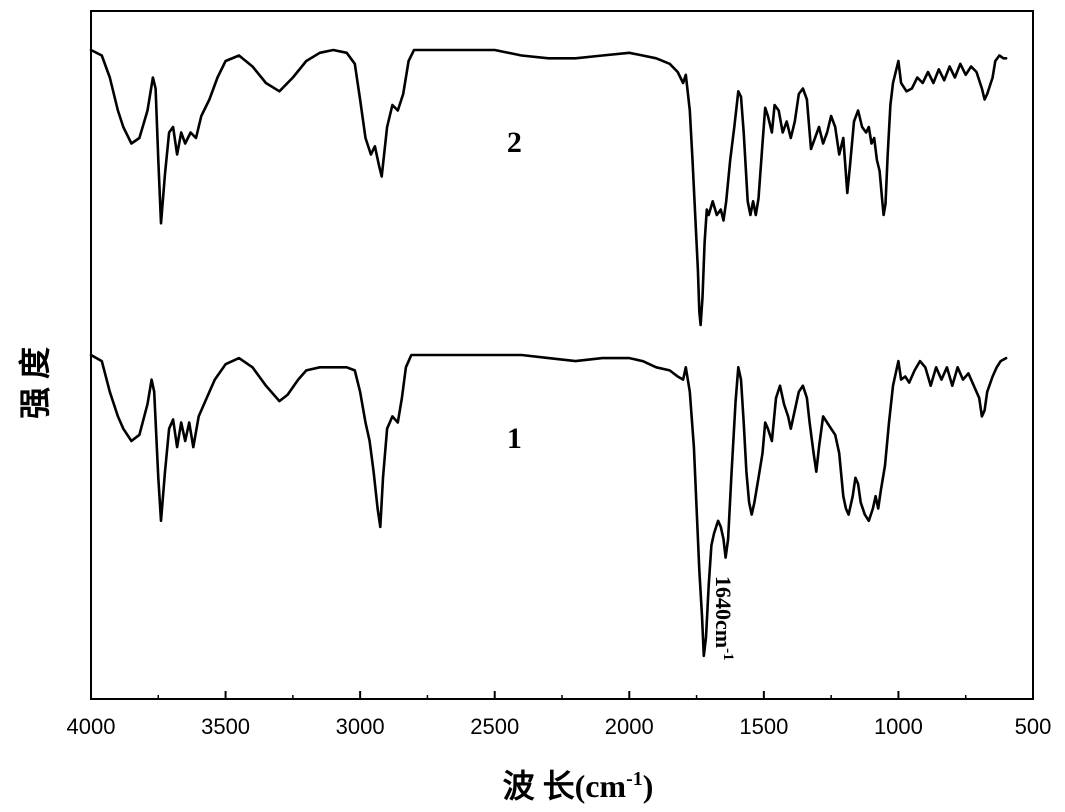  What do you see at coordinates (898, 726) in the screenshot?
I see `x-tick-label: 1000` at bounding box center [898, 726].